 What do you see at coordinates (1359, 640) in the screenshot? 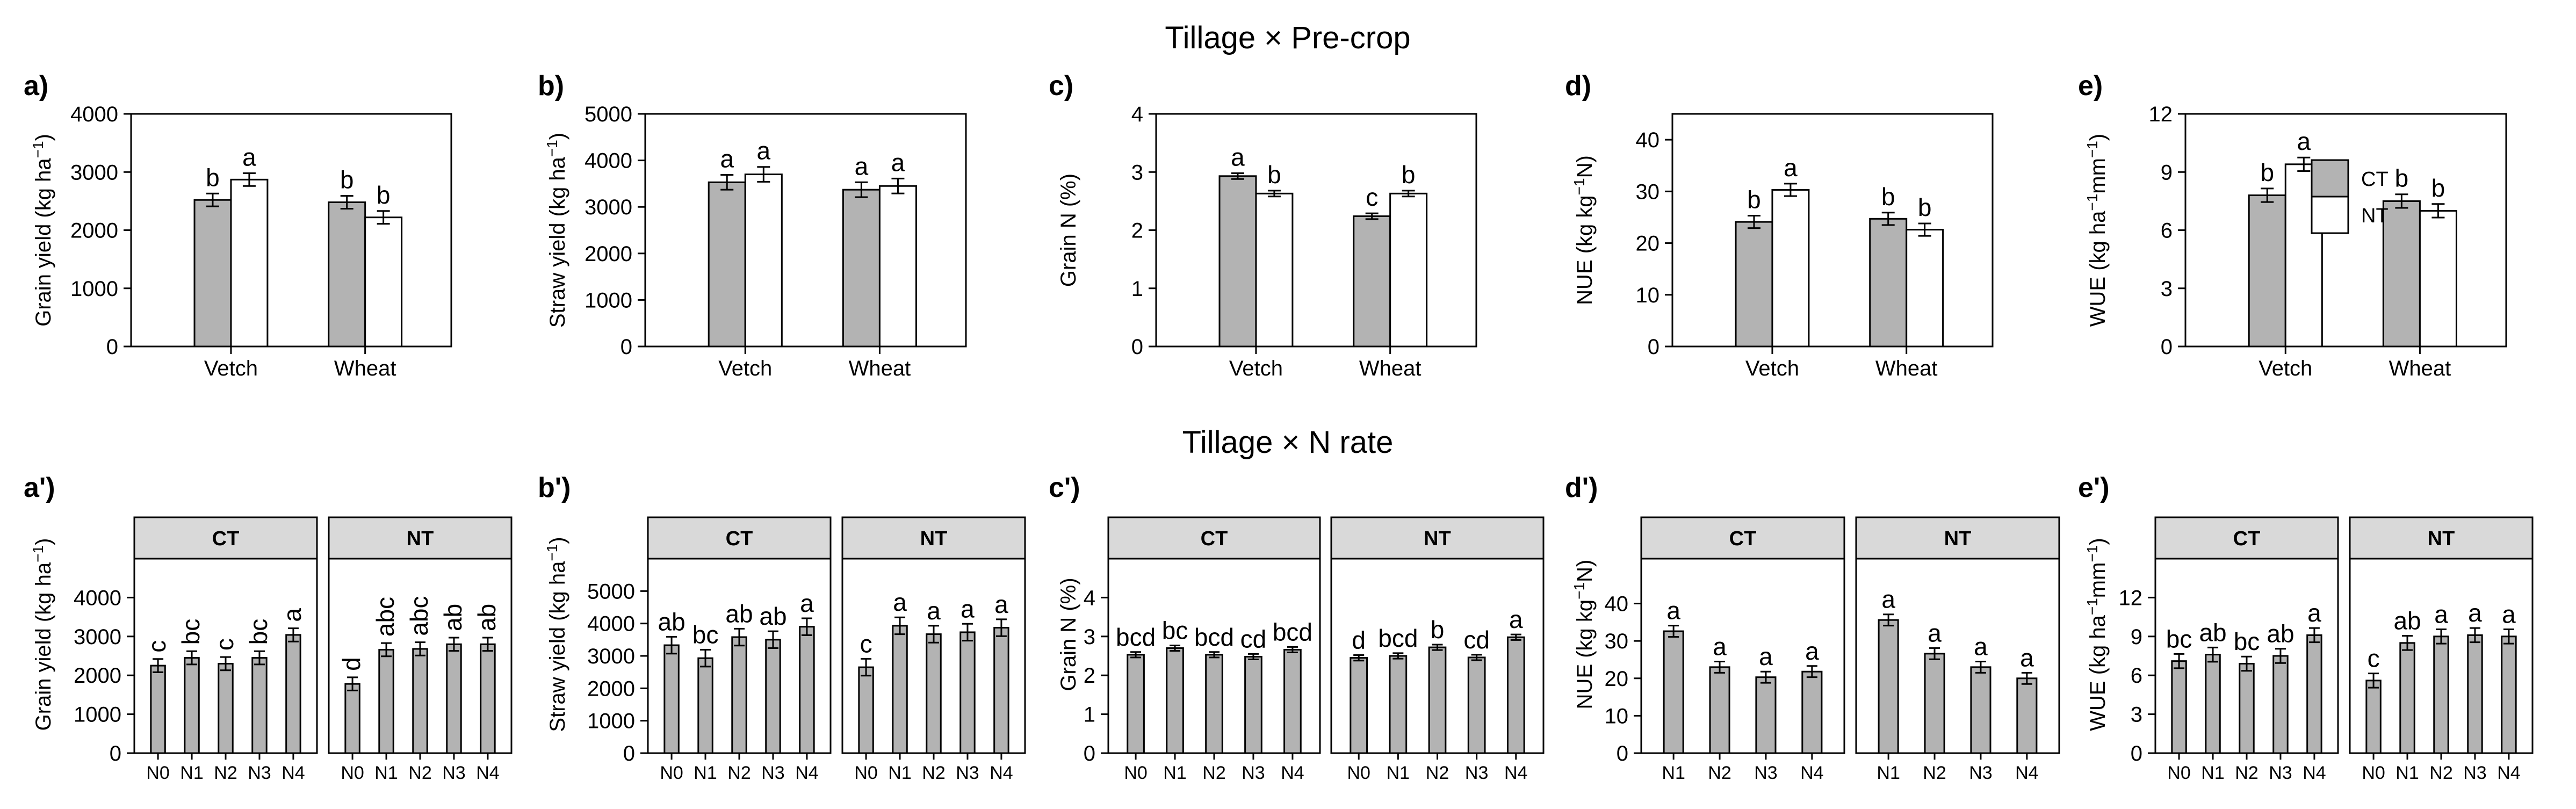
I see `significance-letter: d` at bounding box center [1359, 640].